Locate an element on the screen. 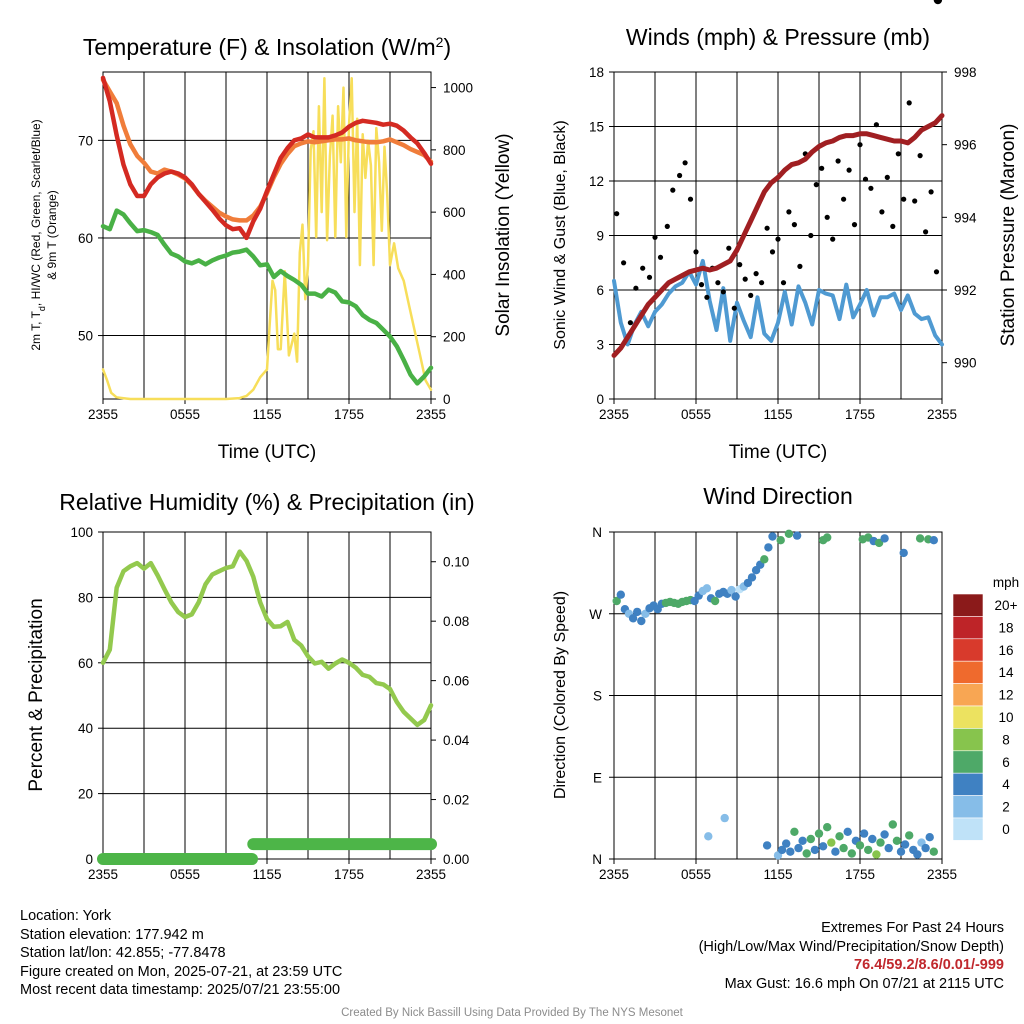 The image size is (1024, 1024). pressure-line is located at coordinates (778, 235).